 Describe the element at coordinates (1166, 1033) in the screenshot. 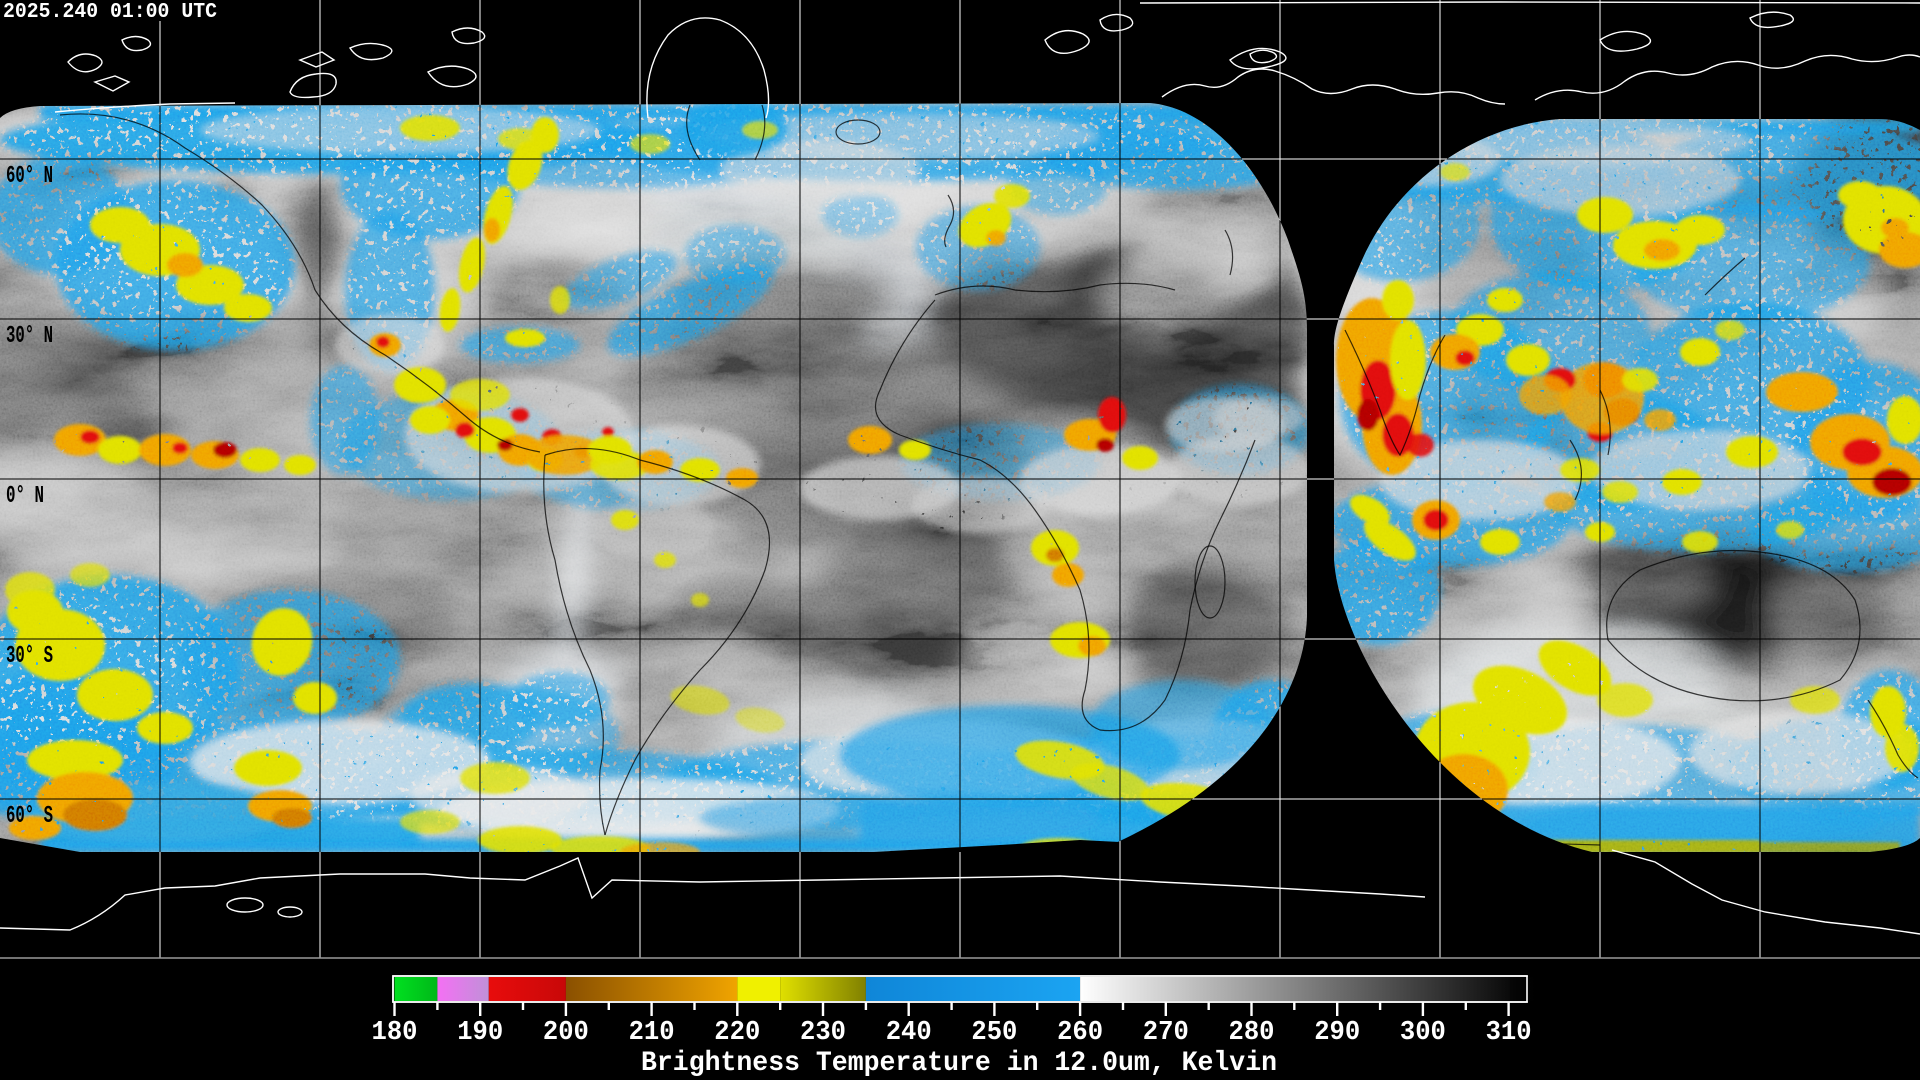

I see `svg-text: 270` at that location.